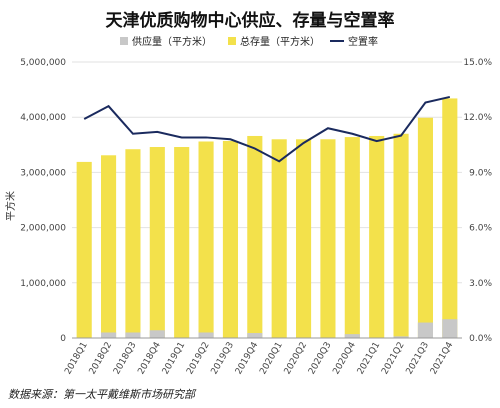 The height and width of the screenshot is (408, 500). Describe the element at coordinates (480, 284) in the screenshot. I see `y2-tick-label: 3.0%` at that location.